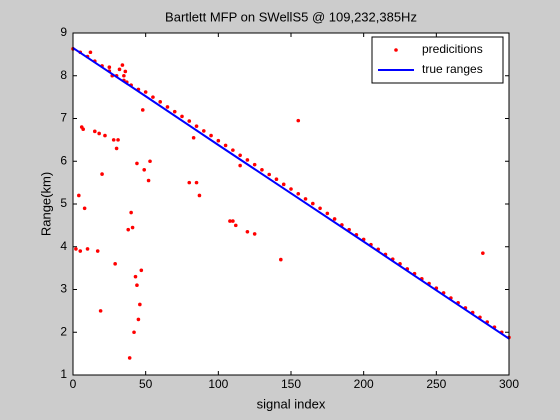 This screenshot has height=420, width=560. Describe the element at coordinates (509, 384) in the screenshot. I see `x-tick-label: 300` at that location.